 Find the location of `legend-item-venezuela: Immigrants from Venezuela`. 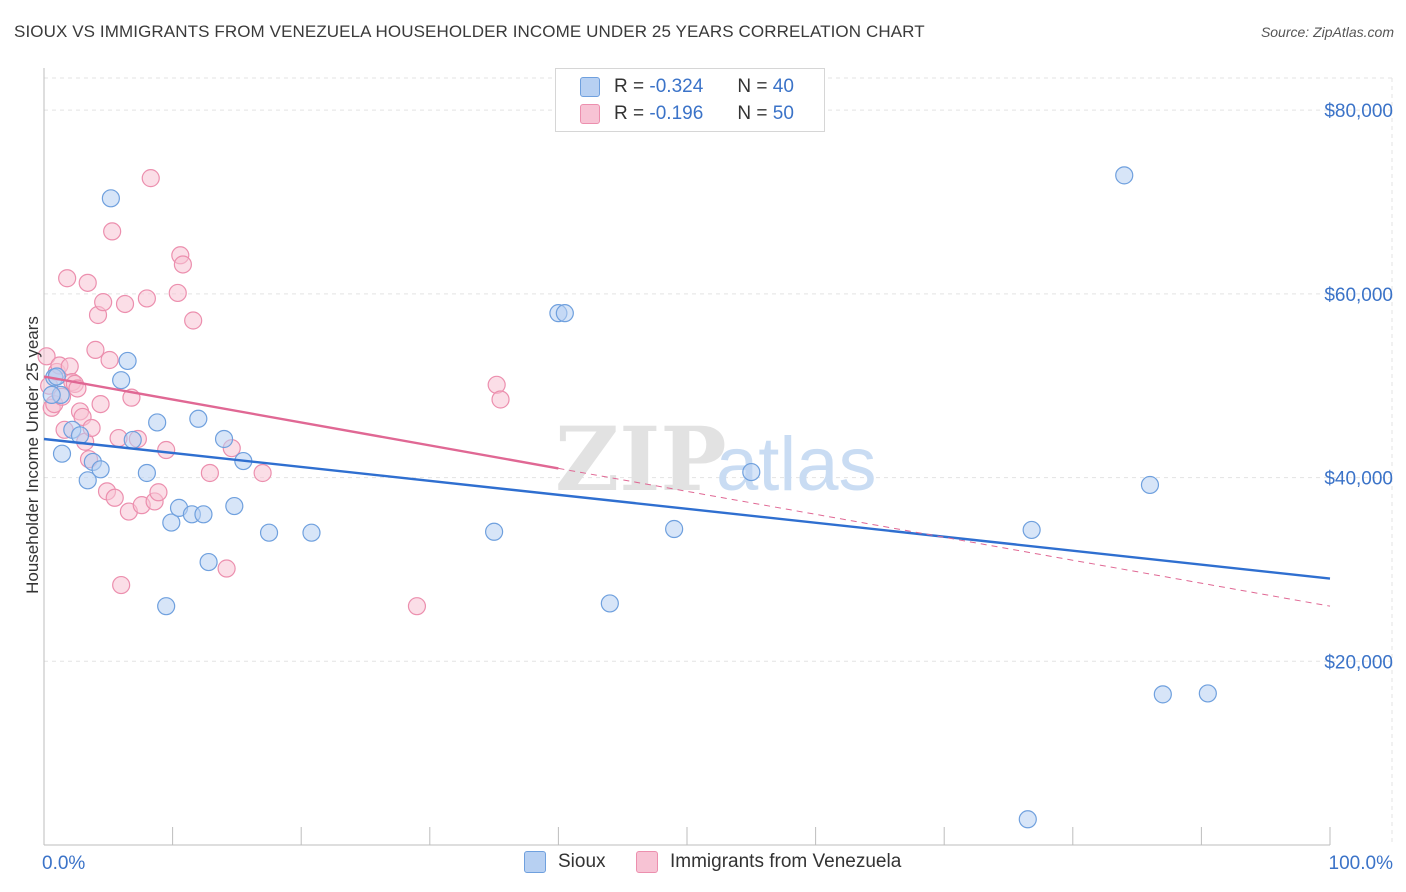

legend-item-venezuela: Immigrants from Venezuela is located at coordinates (768, 862).